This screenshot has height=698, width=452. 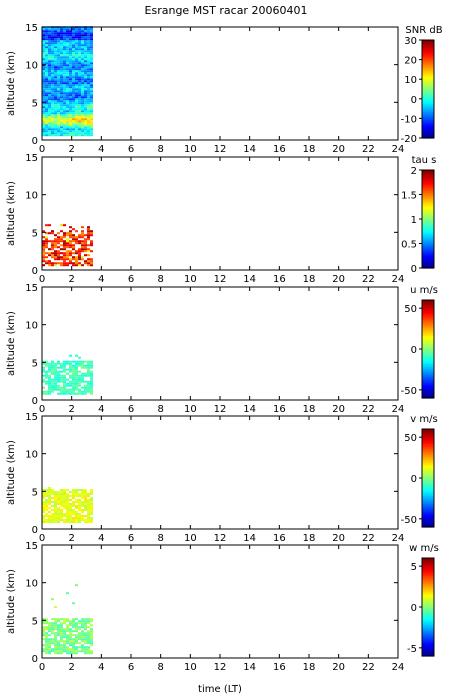 What do you see at coordinates (220, 83) in the screenshot?
I see `plot-frame` at bounding box center [220, 83].